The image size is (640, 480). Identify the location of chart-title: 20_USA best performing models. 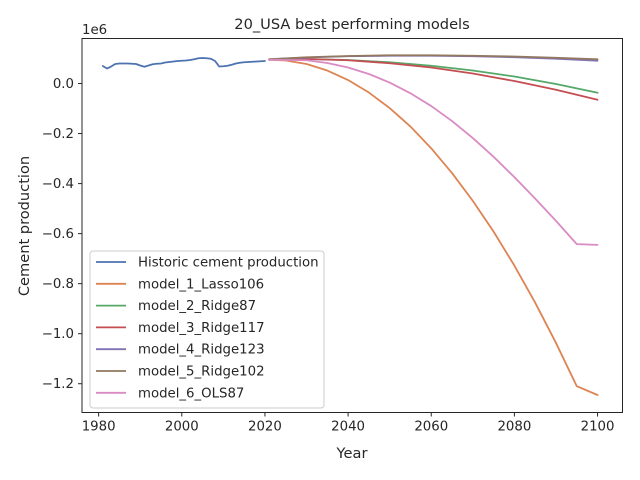
(351, 24).